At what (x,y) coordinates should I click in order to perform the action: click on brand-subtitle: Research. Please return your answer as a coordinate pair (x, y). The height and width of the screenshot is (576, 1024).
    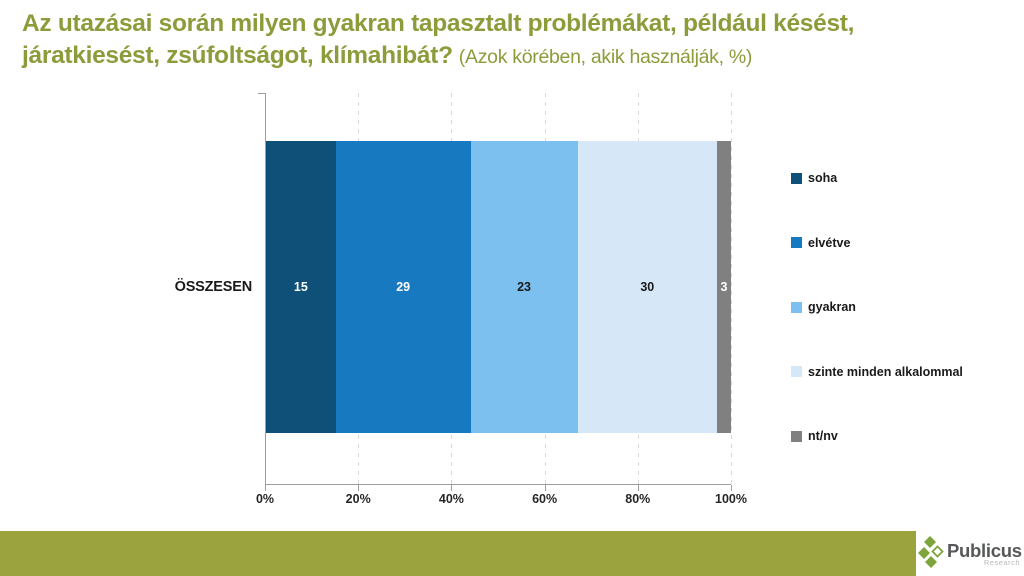
    Looking at the image, I should click on (1001, 562).